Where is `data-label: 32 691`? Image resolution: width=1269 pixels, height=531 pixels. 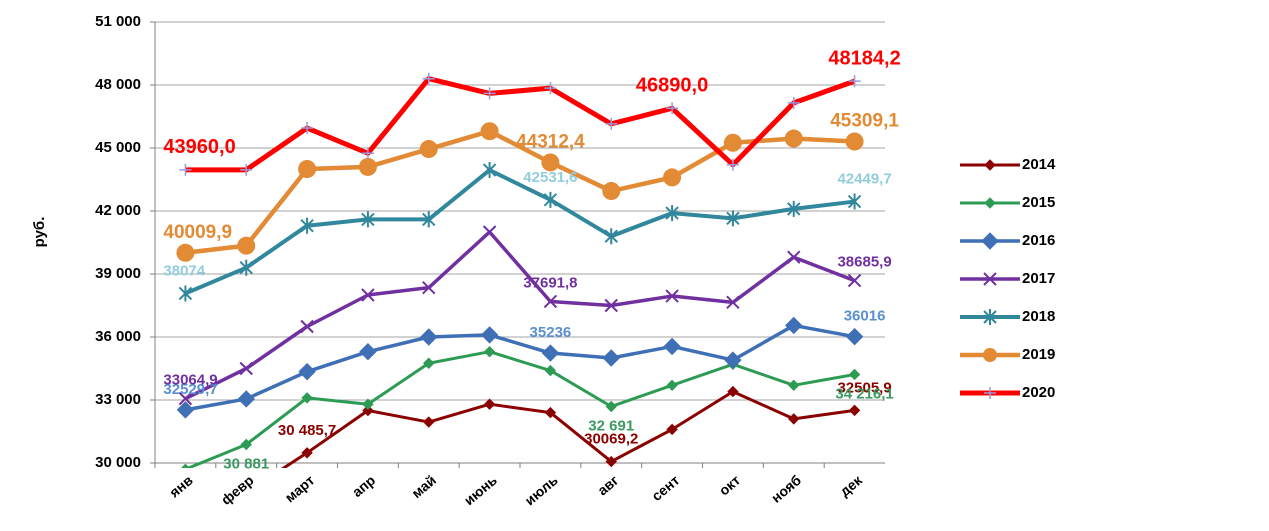
data-label: 32 691 is located at coordinates (611, 425).